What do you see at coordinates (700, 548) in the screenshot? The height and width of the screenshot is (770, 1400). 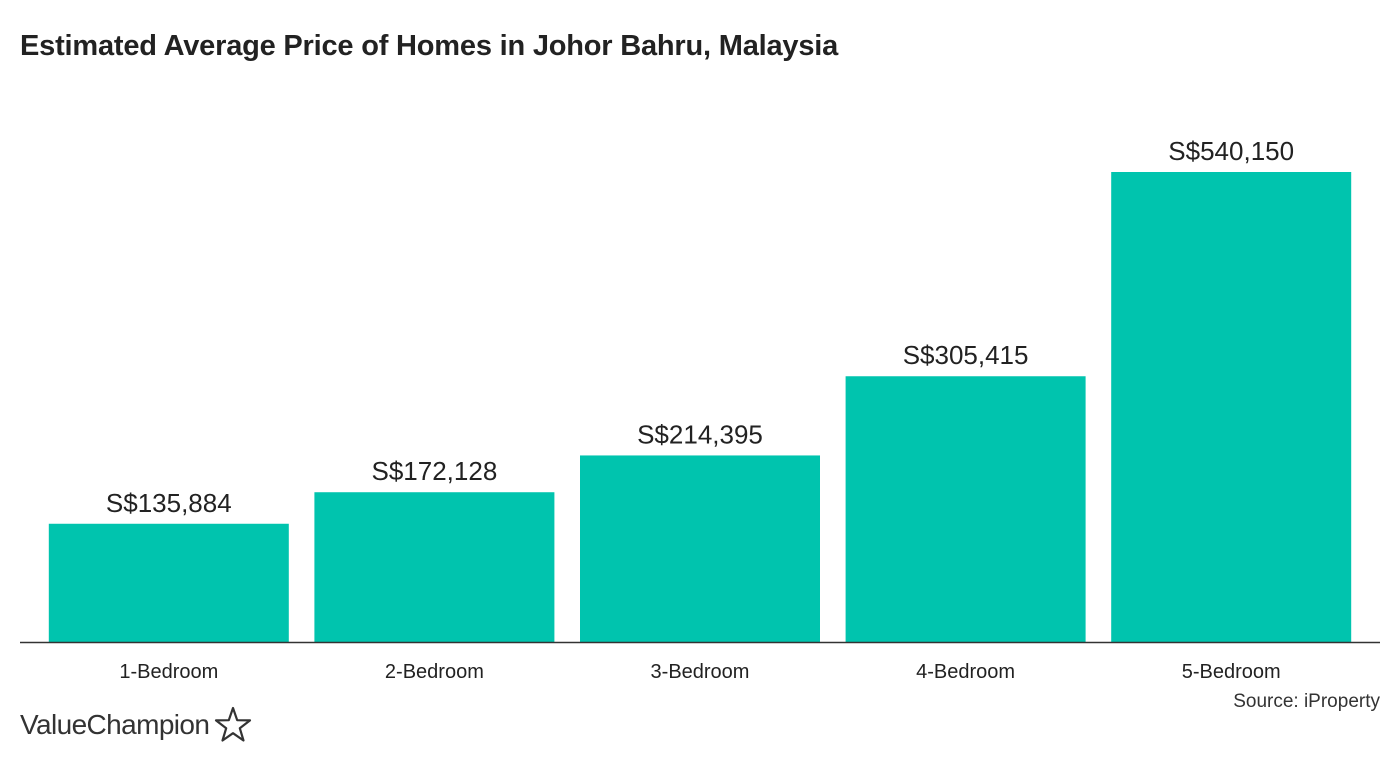 I see `bar-3-bedroom` at bounding box center [700, 548].